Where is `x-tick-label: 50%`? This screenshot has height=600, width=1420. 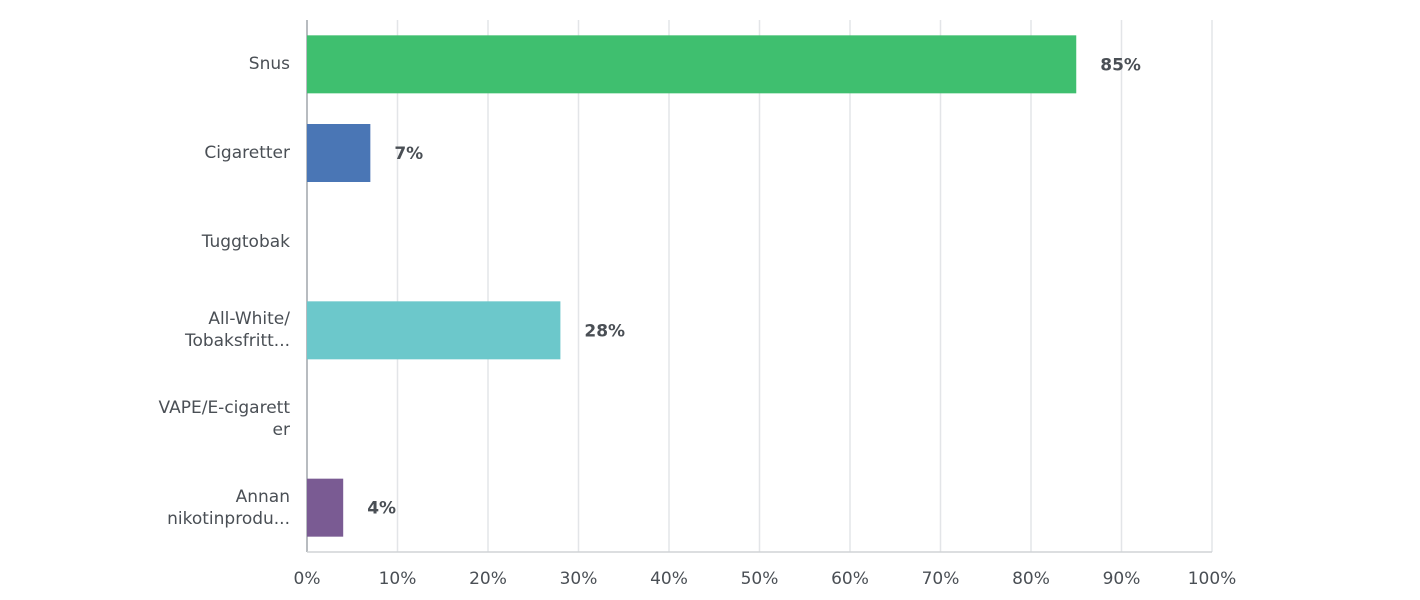
x-tick-label: 50% is located at coordinates (760, 579).